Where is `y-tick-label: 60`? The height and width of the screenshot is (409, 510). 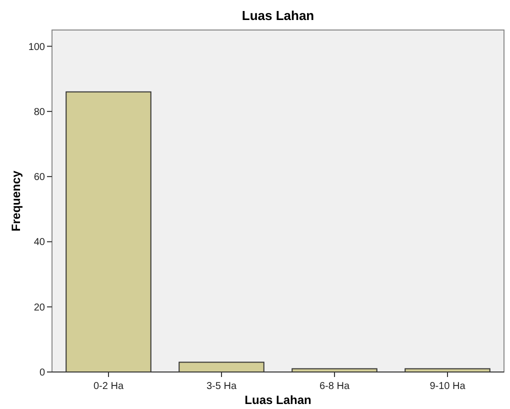
y-tick-label: 60 is located at coordinates (40, 178).